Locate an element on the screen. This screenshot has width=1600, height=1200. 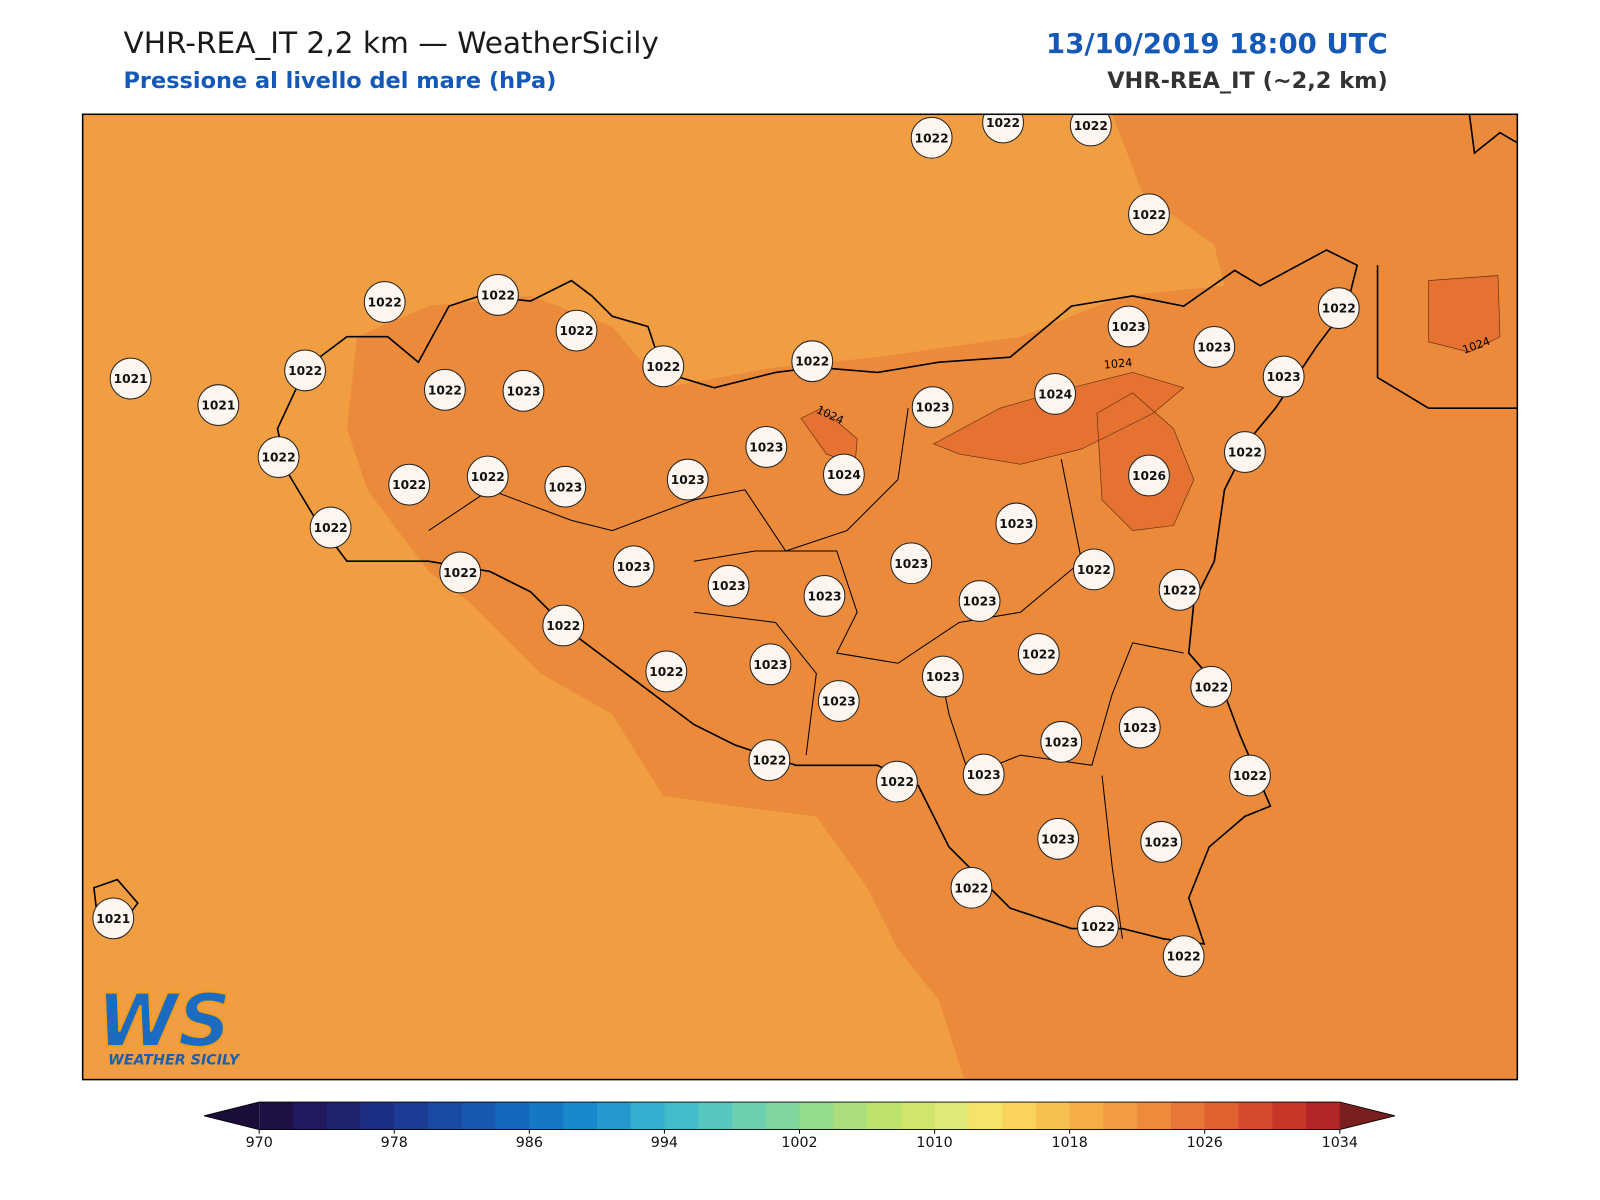
colorbar-under is located at coordinates (232, 1116).